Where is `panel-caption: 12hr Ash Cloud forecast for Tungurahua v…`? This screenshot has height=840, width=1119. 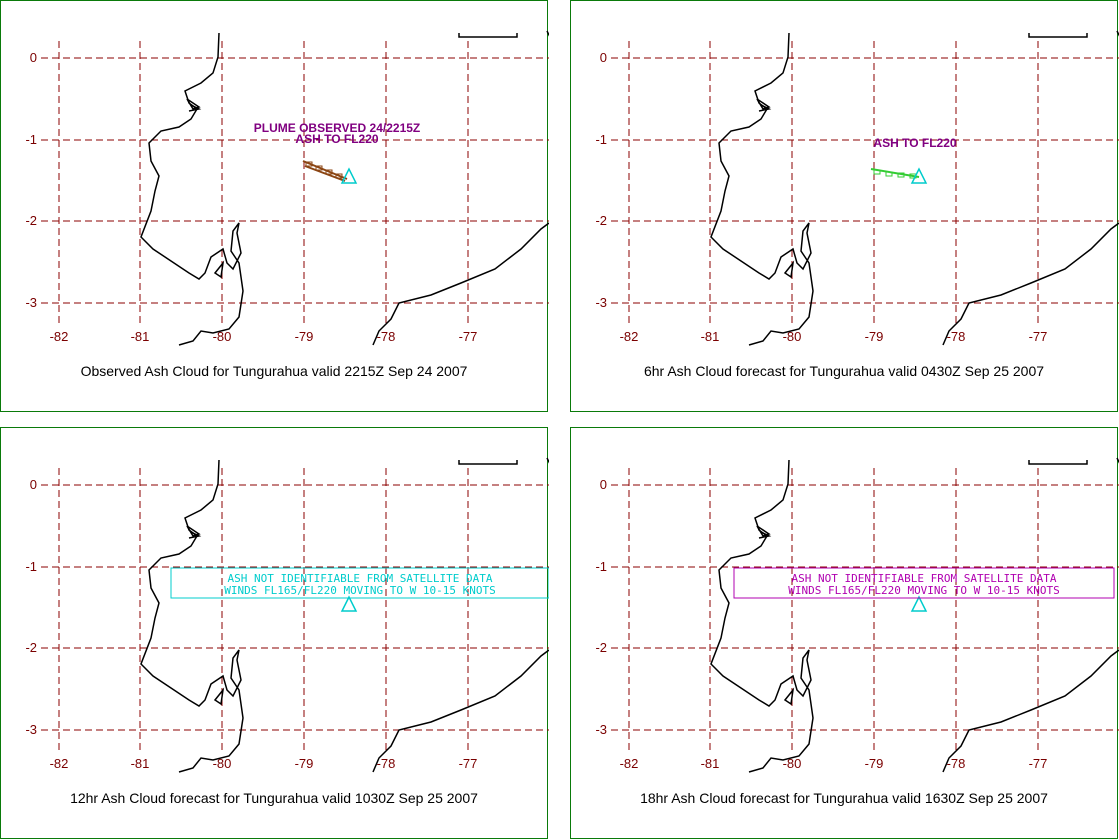 panel-caption: 12hr Ash Cloud forecast for Tungurahua v… is located at coordinates (274, 798).